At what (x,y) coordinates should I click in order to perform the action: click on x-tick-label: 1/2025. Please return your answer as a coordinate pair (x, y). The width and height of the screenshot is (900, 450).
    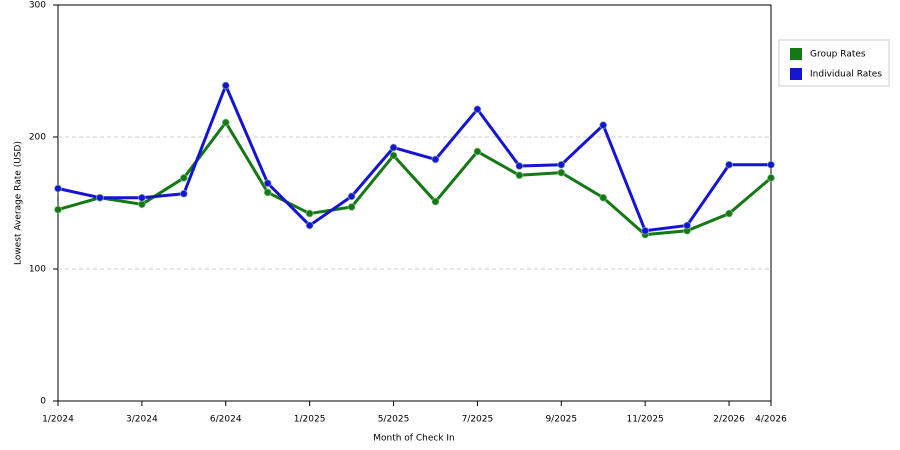
    Looking at the image, I should click on (310, 420).